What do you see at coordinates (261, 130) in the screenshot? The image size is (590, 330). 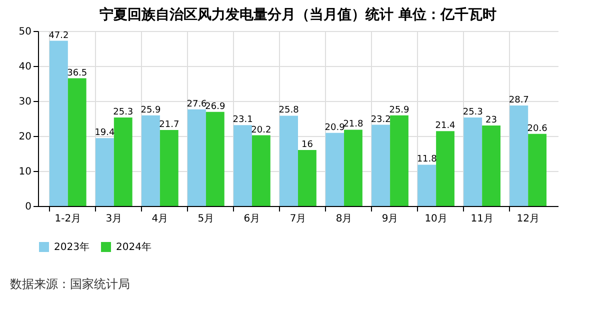 I see `data-label: 20.2` at bounding box center [261, 130].